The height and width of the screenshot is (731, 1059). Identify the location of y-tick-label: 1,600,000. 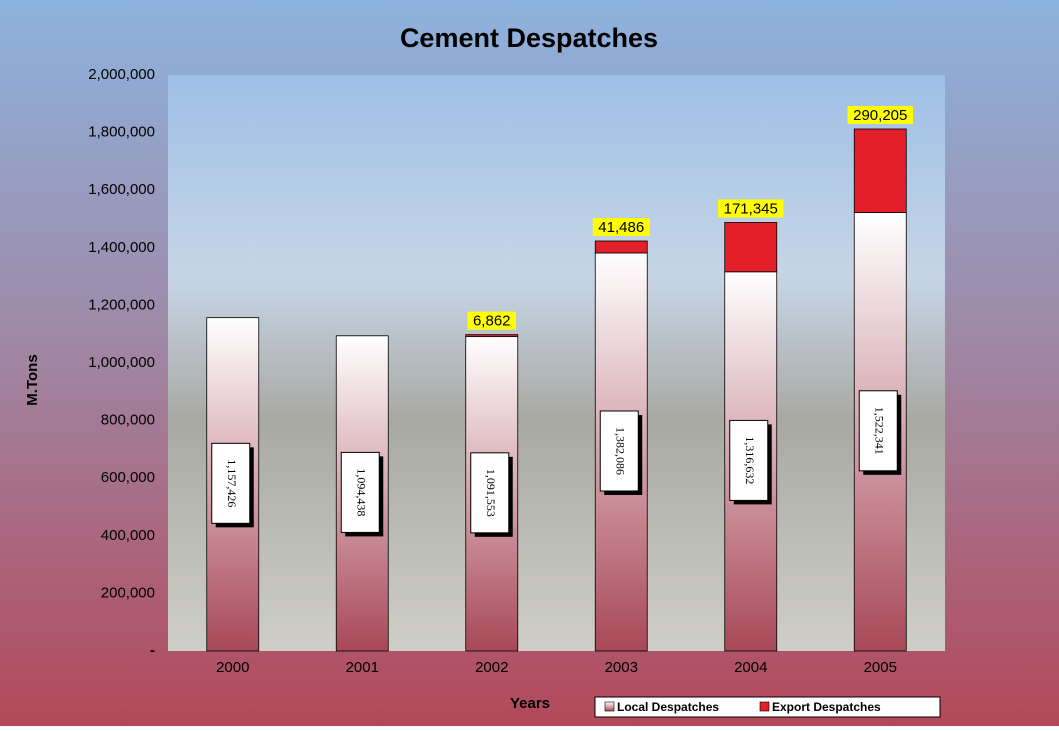
(121, 189).